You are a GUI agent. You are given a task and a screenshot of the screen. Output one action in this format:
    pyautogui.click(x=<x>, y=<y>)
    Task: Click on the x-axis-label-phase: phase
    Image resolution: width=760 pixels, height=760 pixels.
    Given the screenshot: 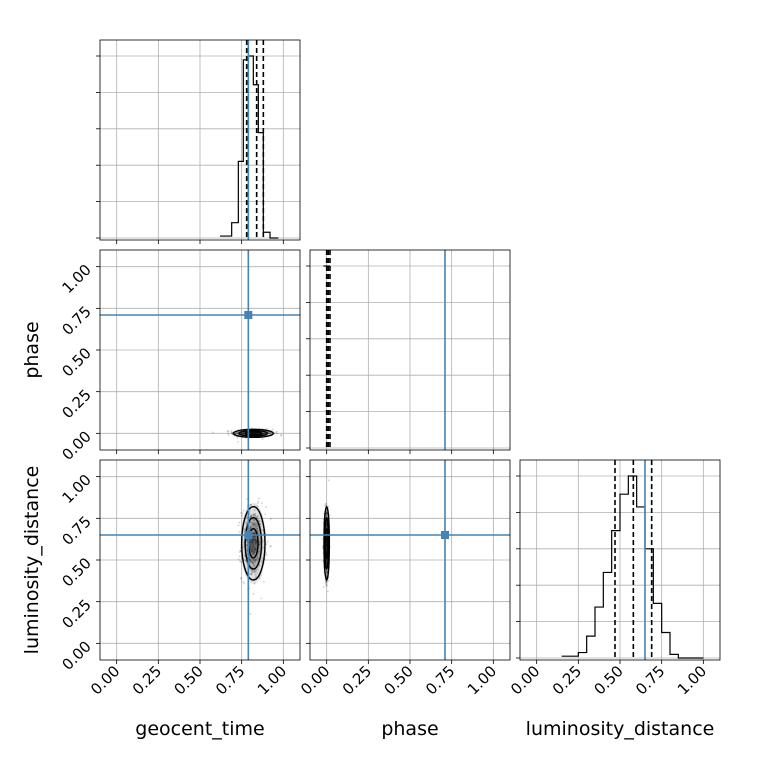 What is the action you would take?
    pyautogui.click(x=409, y=729)
    